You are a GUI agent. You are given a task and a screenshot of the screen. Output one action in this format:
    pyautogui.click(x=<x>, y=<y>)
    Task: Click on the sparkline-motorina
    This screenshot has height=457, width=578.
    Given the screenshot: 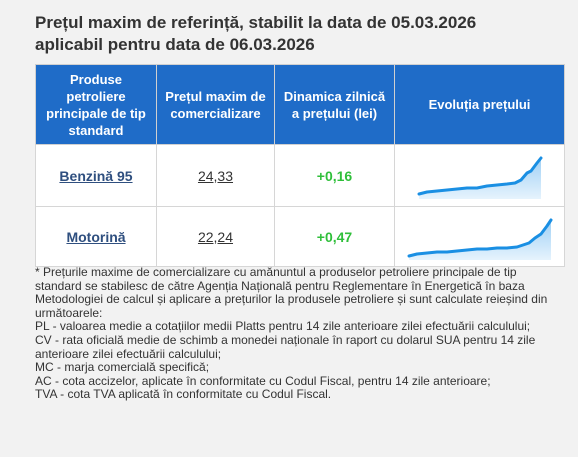 What is the action you would take?
    pyautogui.click(x=479, y=239)
    